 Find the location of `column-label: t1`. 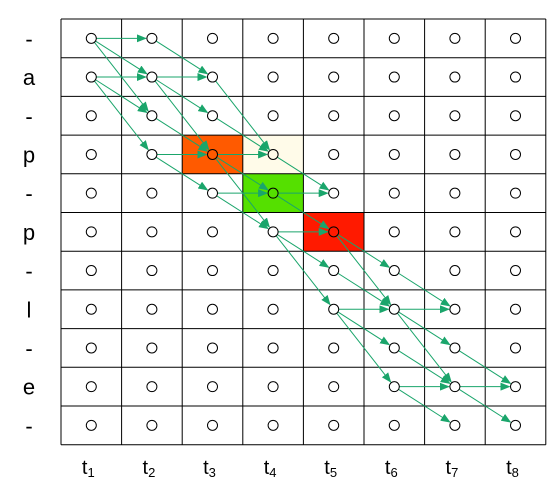

column-label: t1 is located at coordinates (88, 468).